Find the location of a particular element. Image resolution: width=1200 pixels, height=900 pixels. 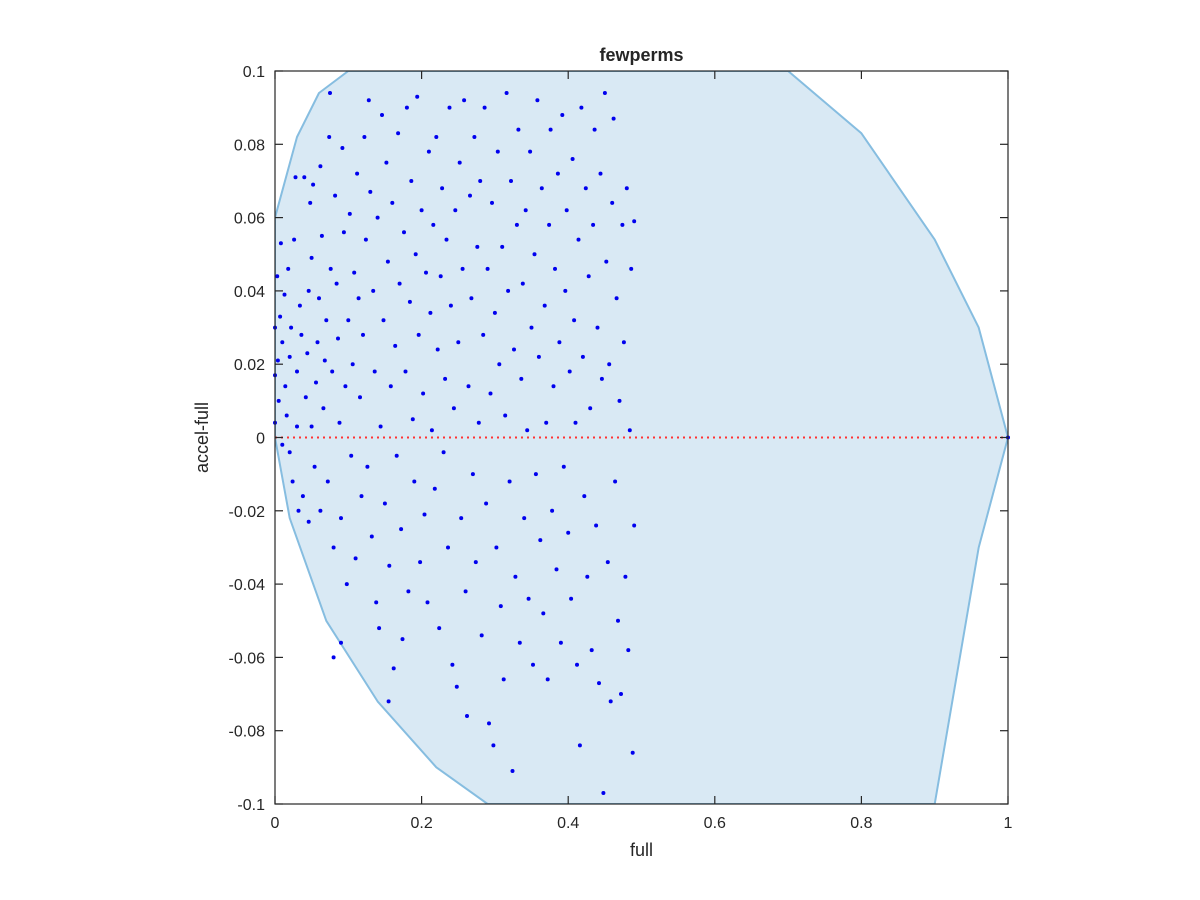

x-tick-label: 1 is located at coordinates (1008, 823).